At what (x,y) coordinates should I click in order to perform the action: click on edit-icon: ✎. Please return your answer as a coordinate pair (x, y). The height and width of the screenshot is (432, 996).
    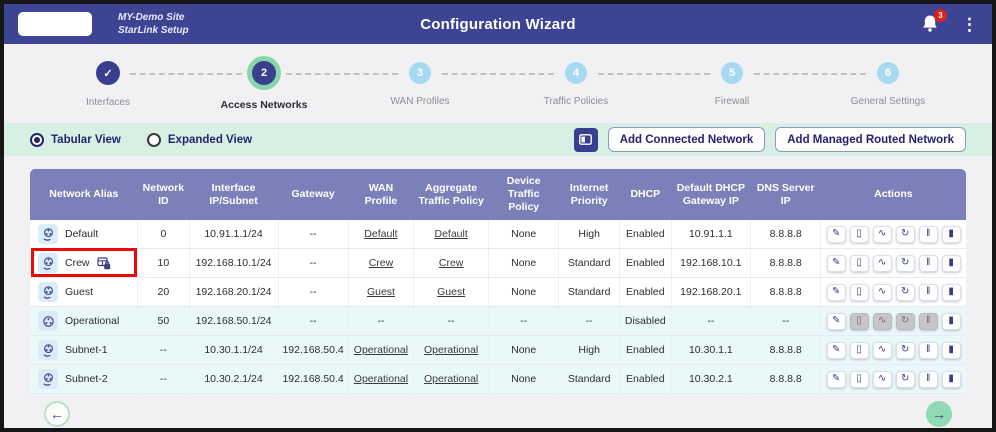
    Looking at the image, I should click on (836, 379).